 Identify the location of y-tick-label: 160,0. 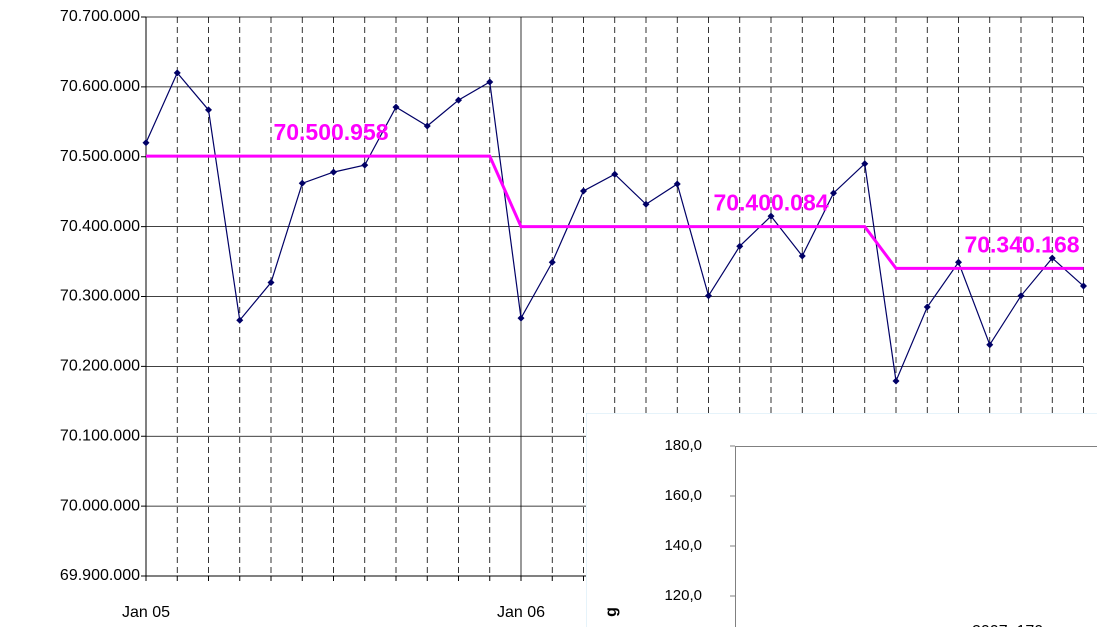
(683, 495).